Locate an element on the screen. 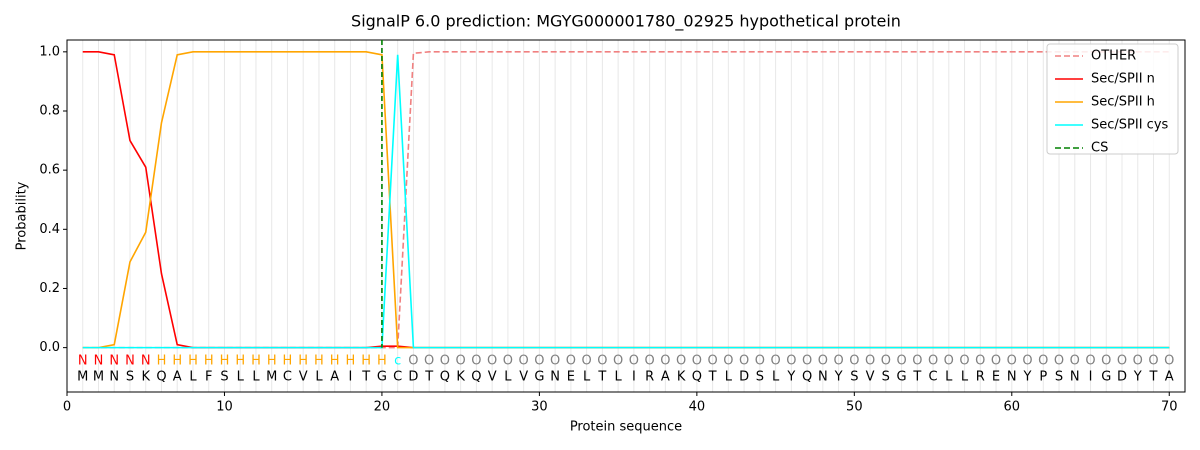  y-tick-label: 1.0 is located at coordinates (49, 51).